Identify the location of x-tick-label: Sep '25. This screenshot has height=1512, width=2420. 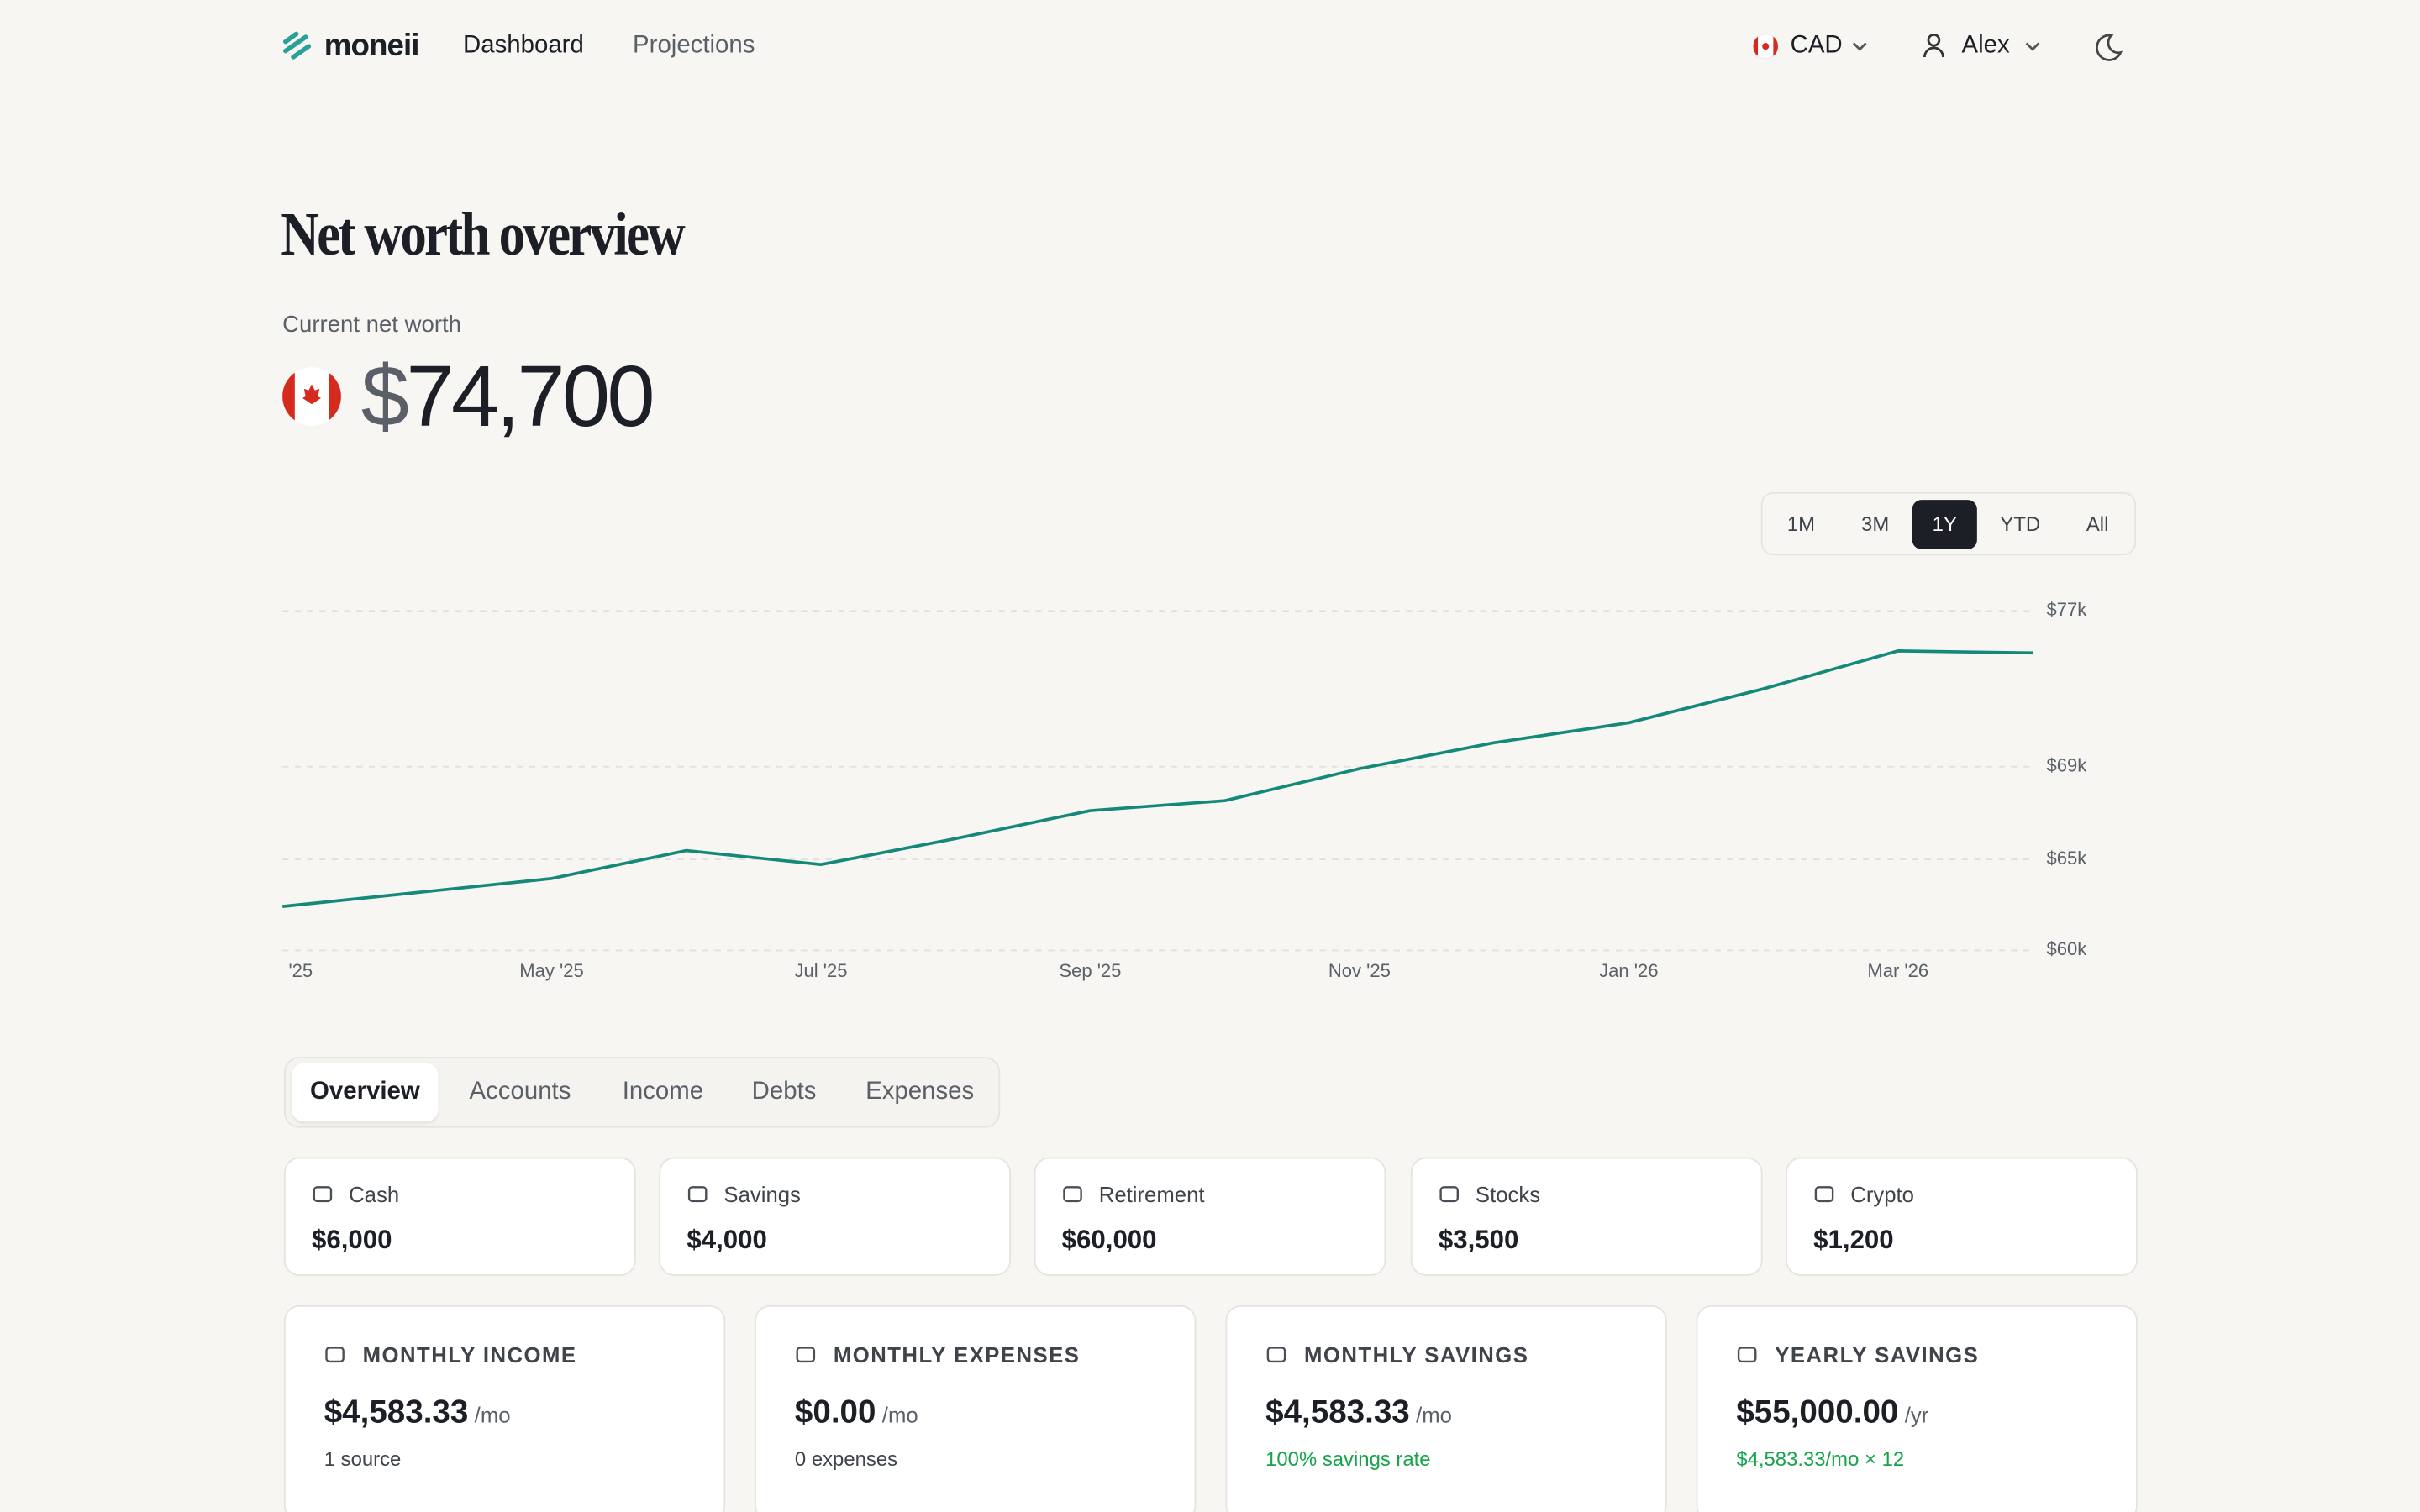
(1090, 970).